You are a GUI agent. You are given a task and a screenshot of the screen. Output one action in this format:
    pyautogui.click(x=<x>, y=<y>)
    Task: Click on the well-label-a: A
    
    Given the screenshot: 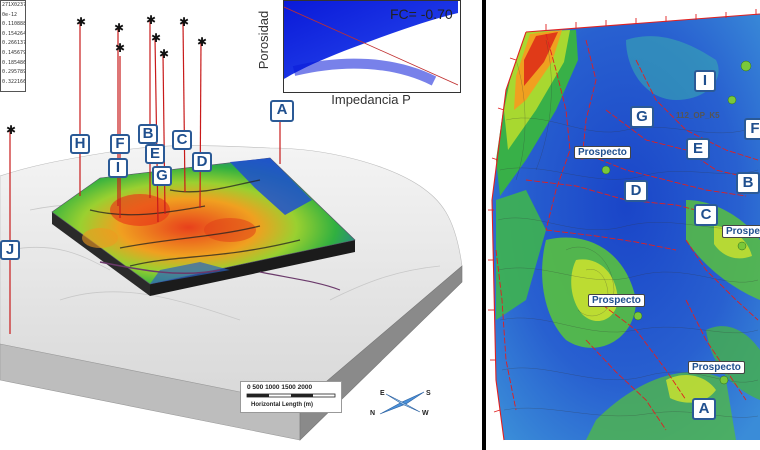 What is the action you would take?
    pyautogui.click(x=282, y=111)
    